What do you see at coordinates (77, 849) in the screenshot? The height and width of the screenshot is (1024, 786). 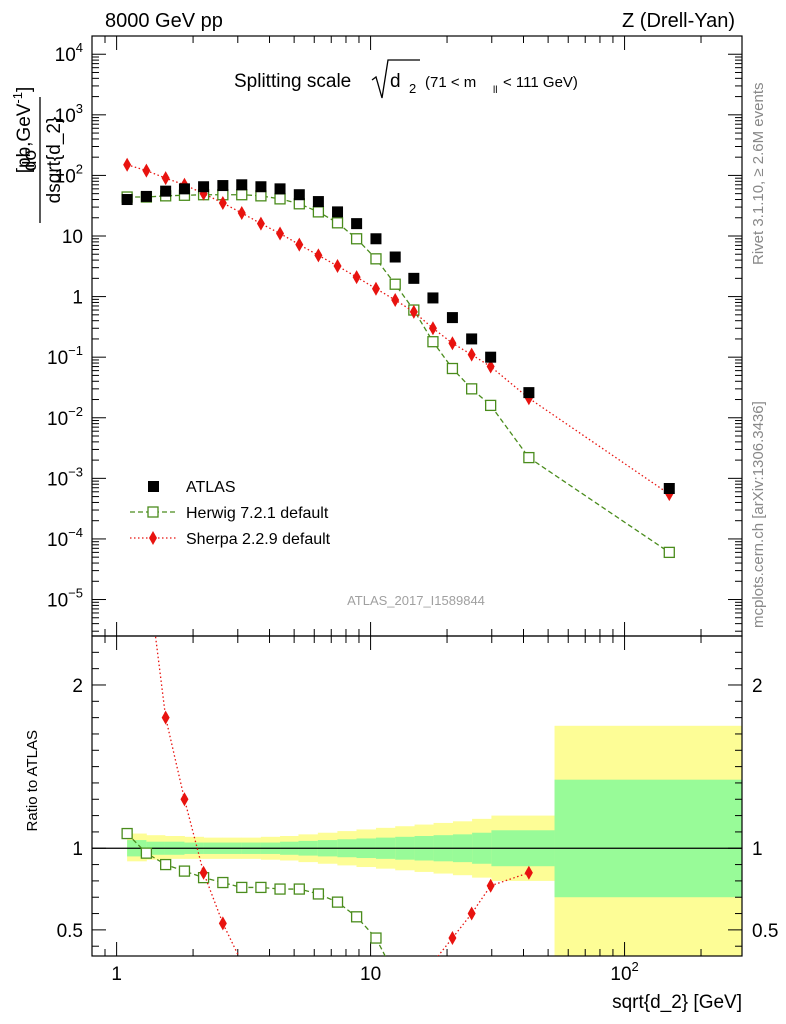 I see `ratio-y-tick-label-1: 1` at bounding box center [77, 849].